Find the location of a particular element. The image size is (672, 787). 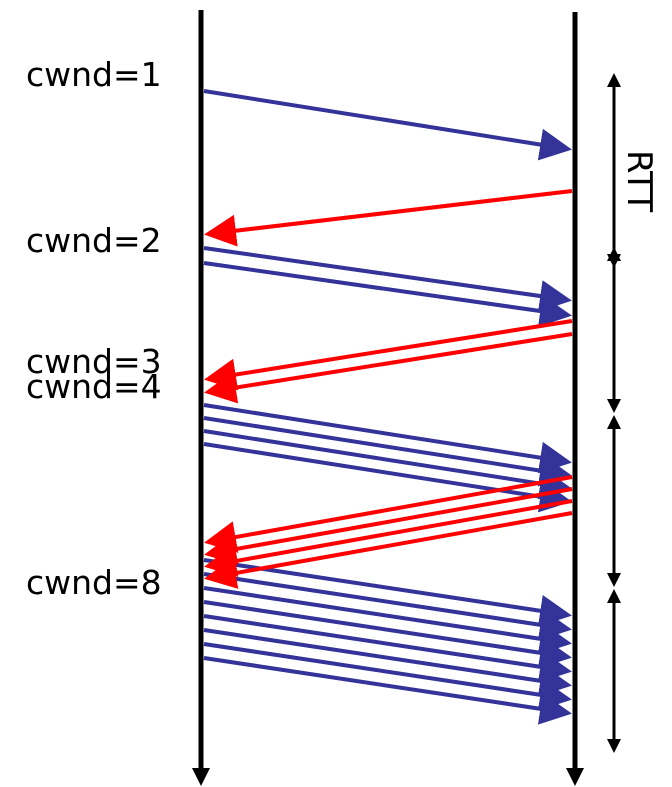

receiver-timeline-arrowhead is located at coordinates (575, 777).